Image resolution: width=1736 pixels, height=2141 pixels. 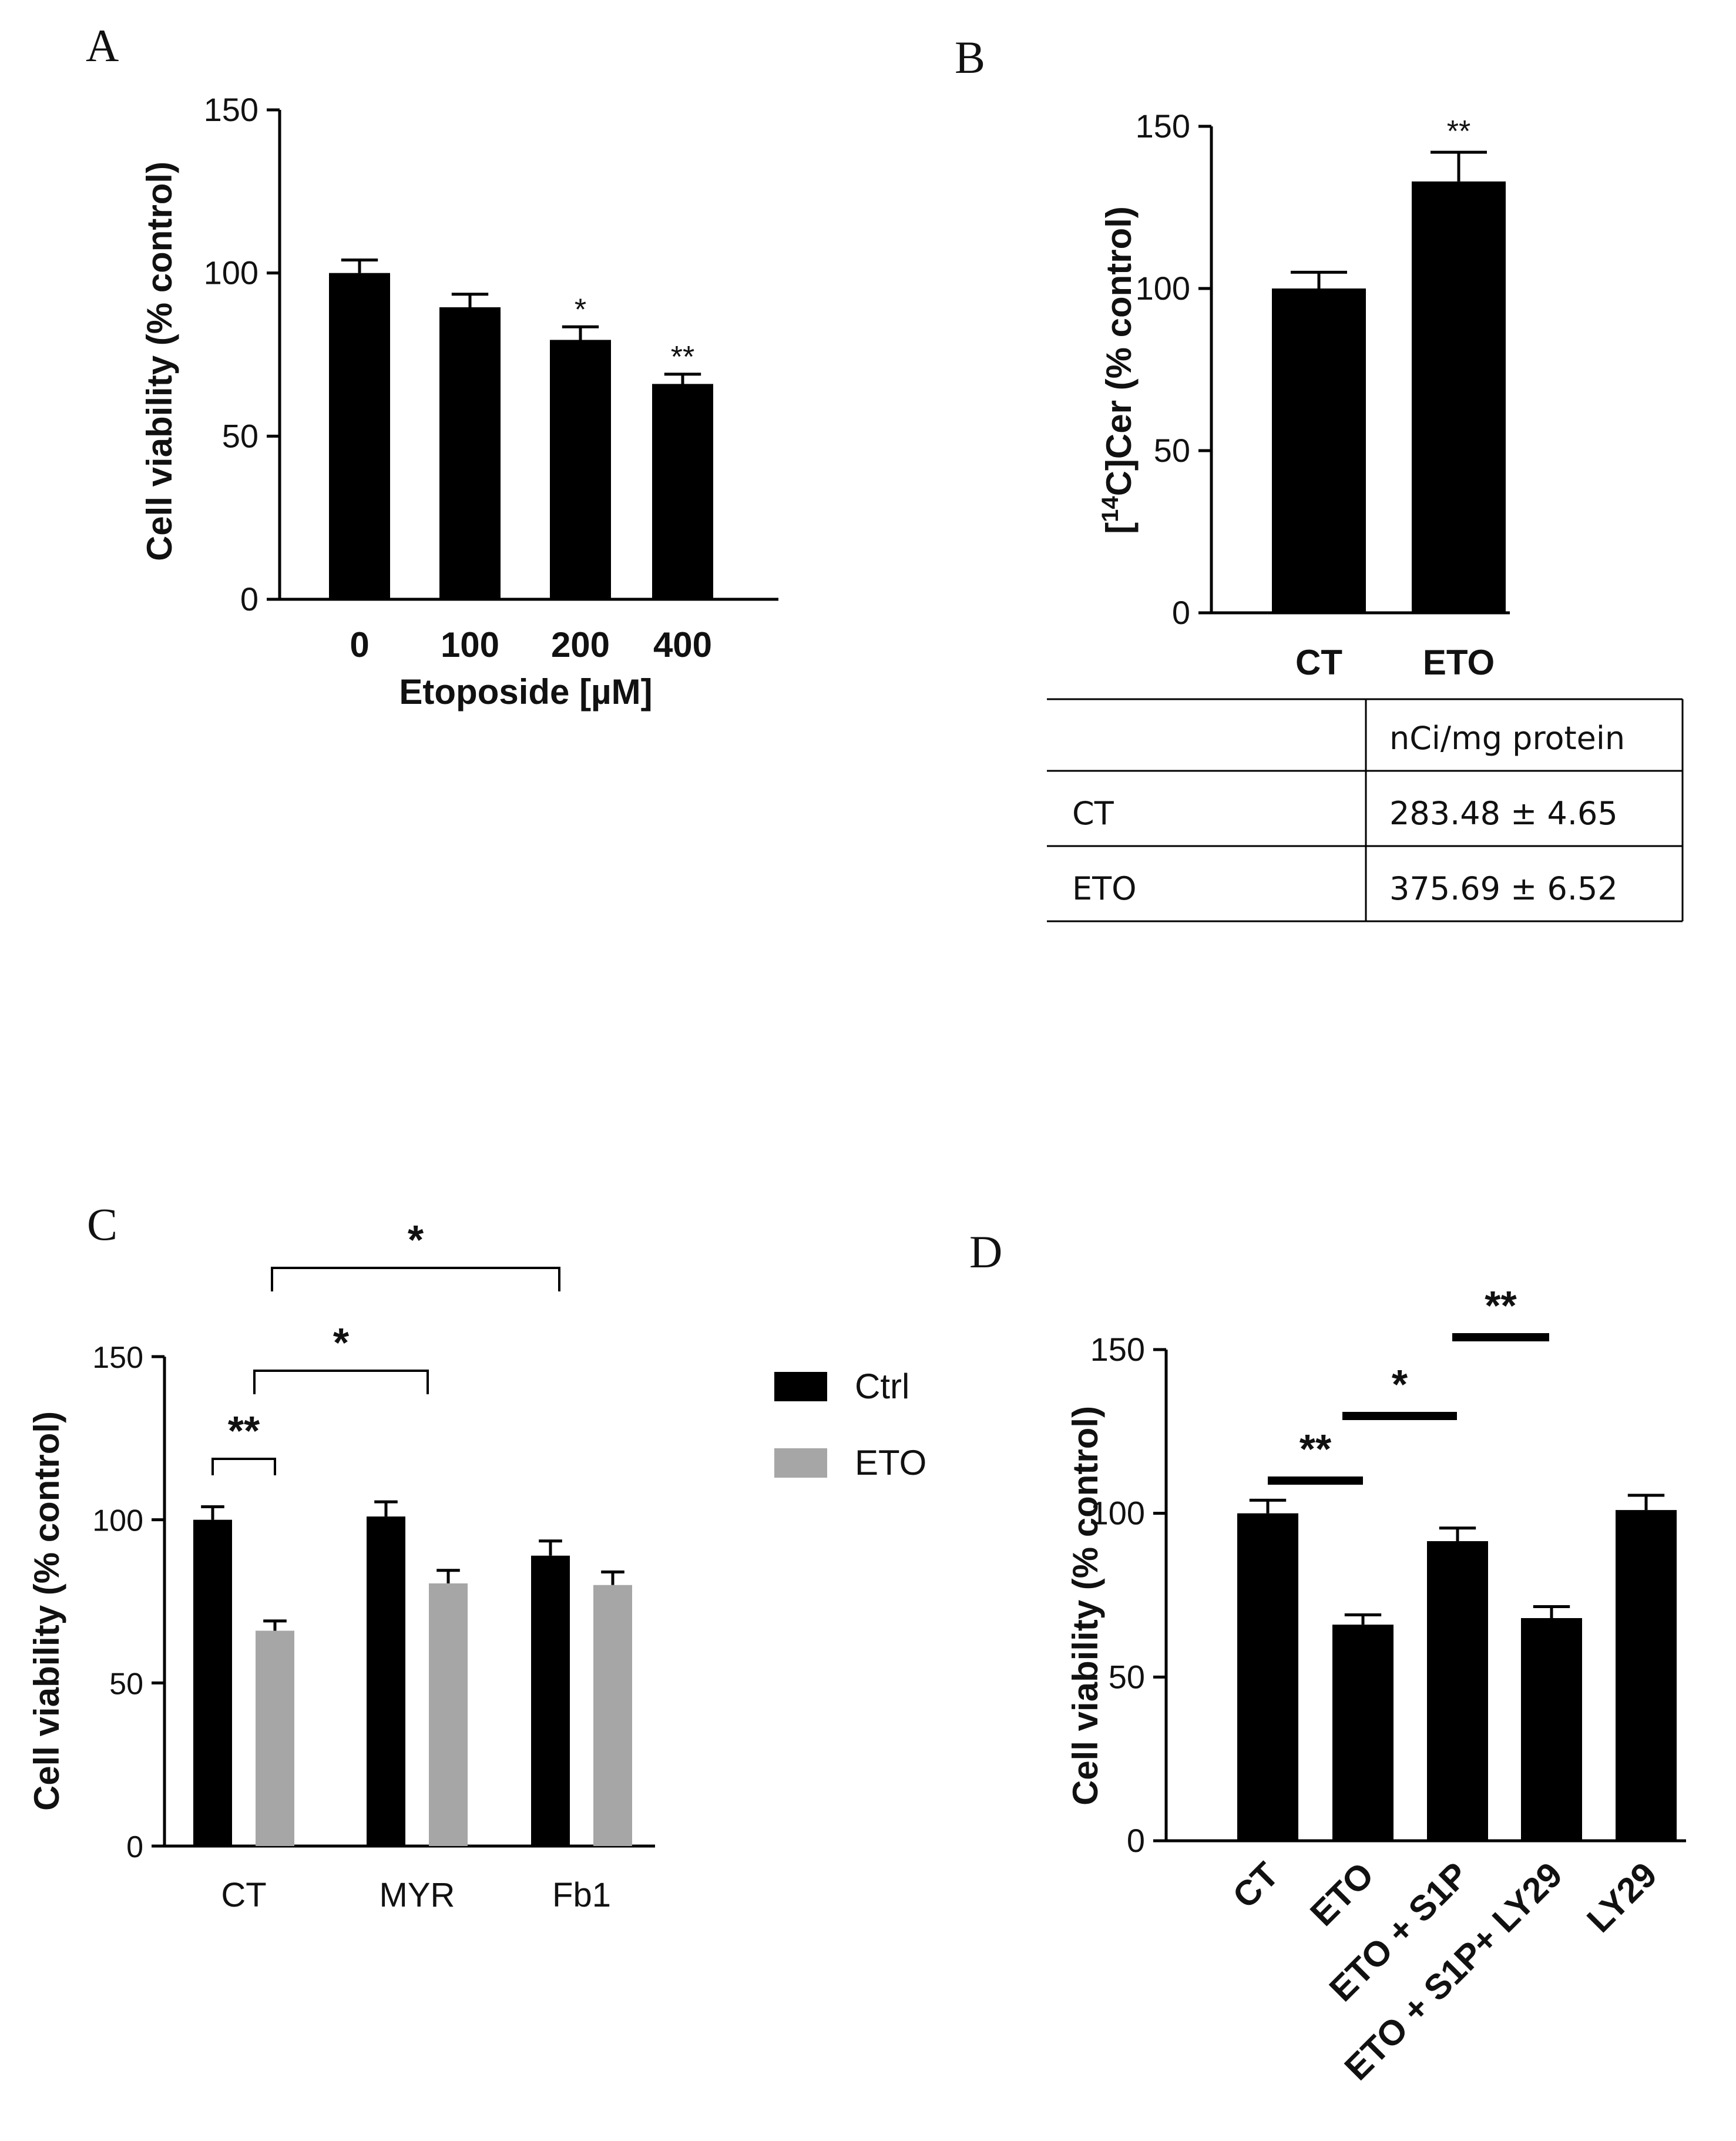 I want to click on x-tick-label: 100, so click(x=470, y=645).